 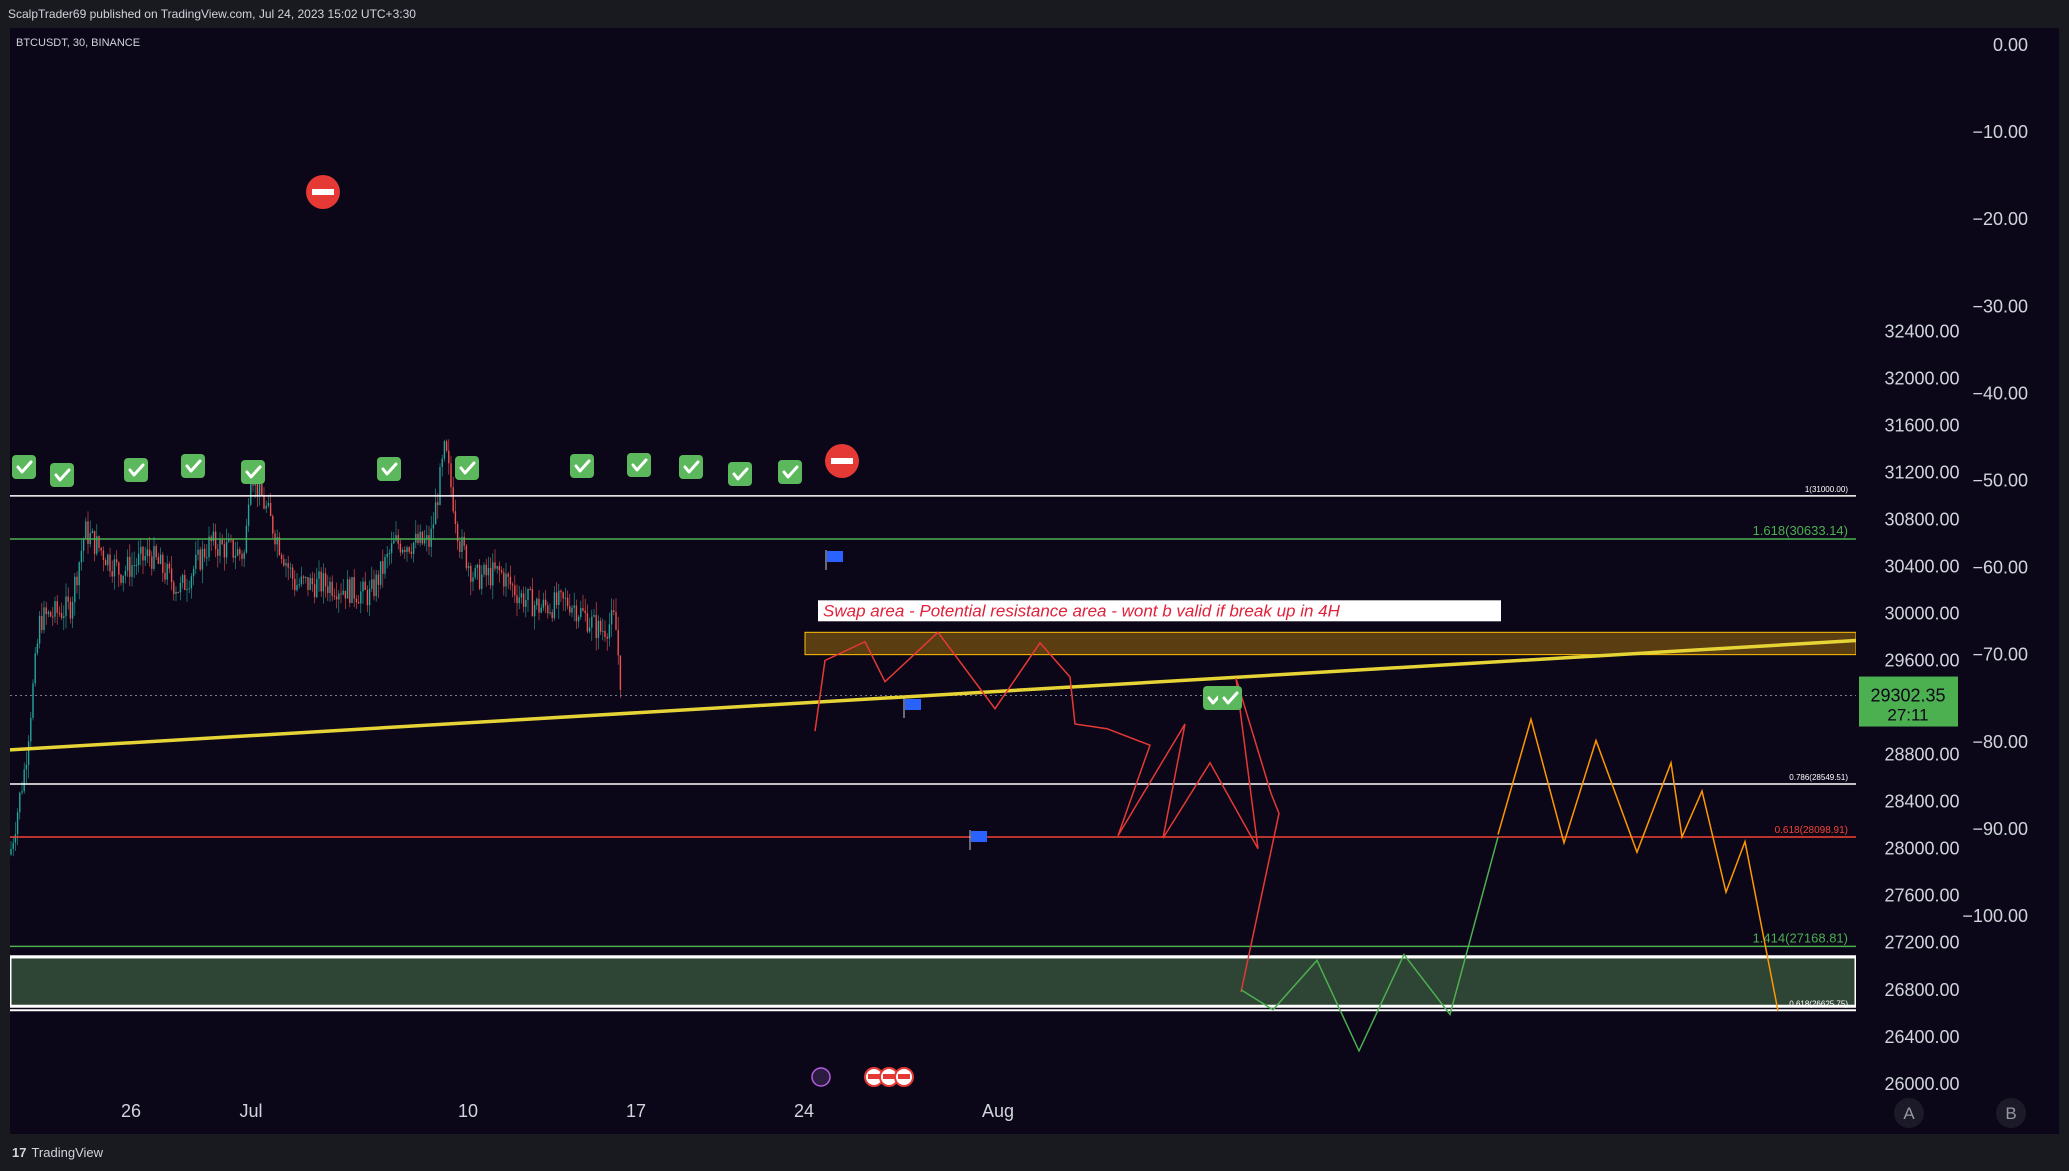 What do you see at coordinates (1034, 1152) in the screenshot?
I see `footer-bar: 17 TradingView` at bounding box center [1034, 1152].